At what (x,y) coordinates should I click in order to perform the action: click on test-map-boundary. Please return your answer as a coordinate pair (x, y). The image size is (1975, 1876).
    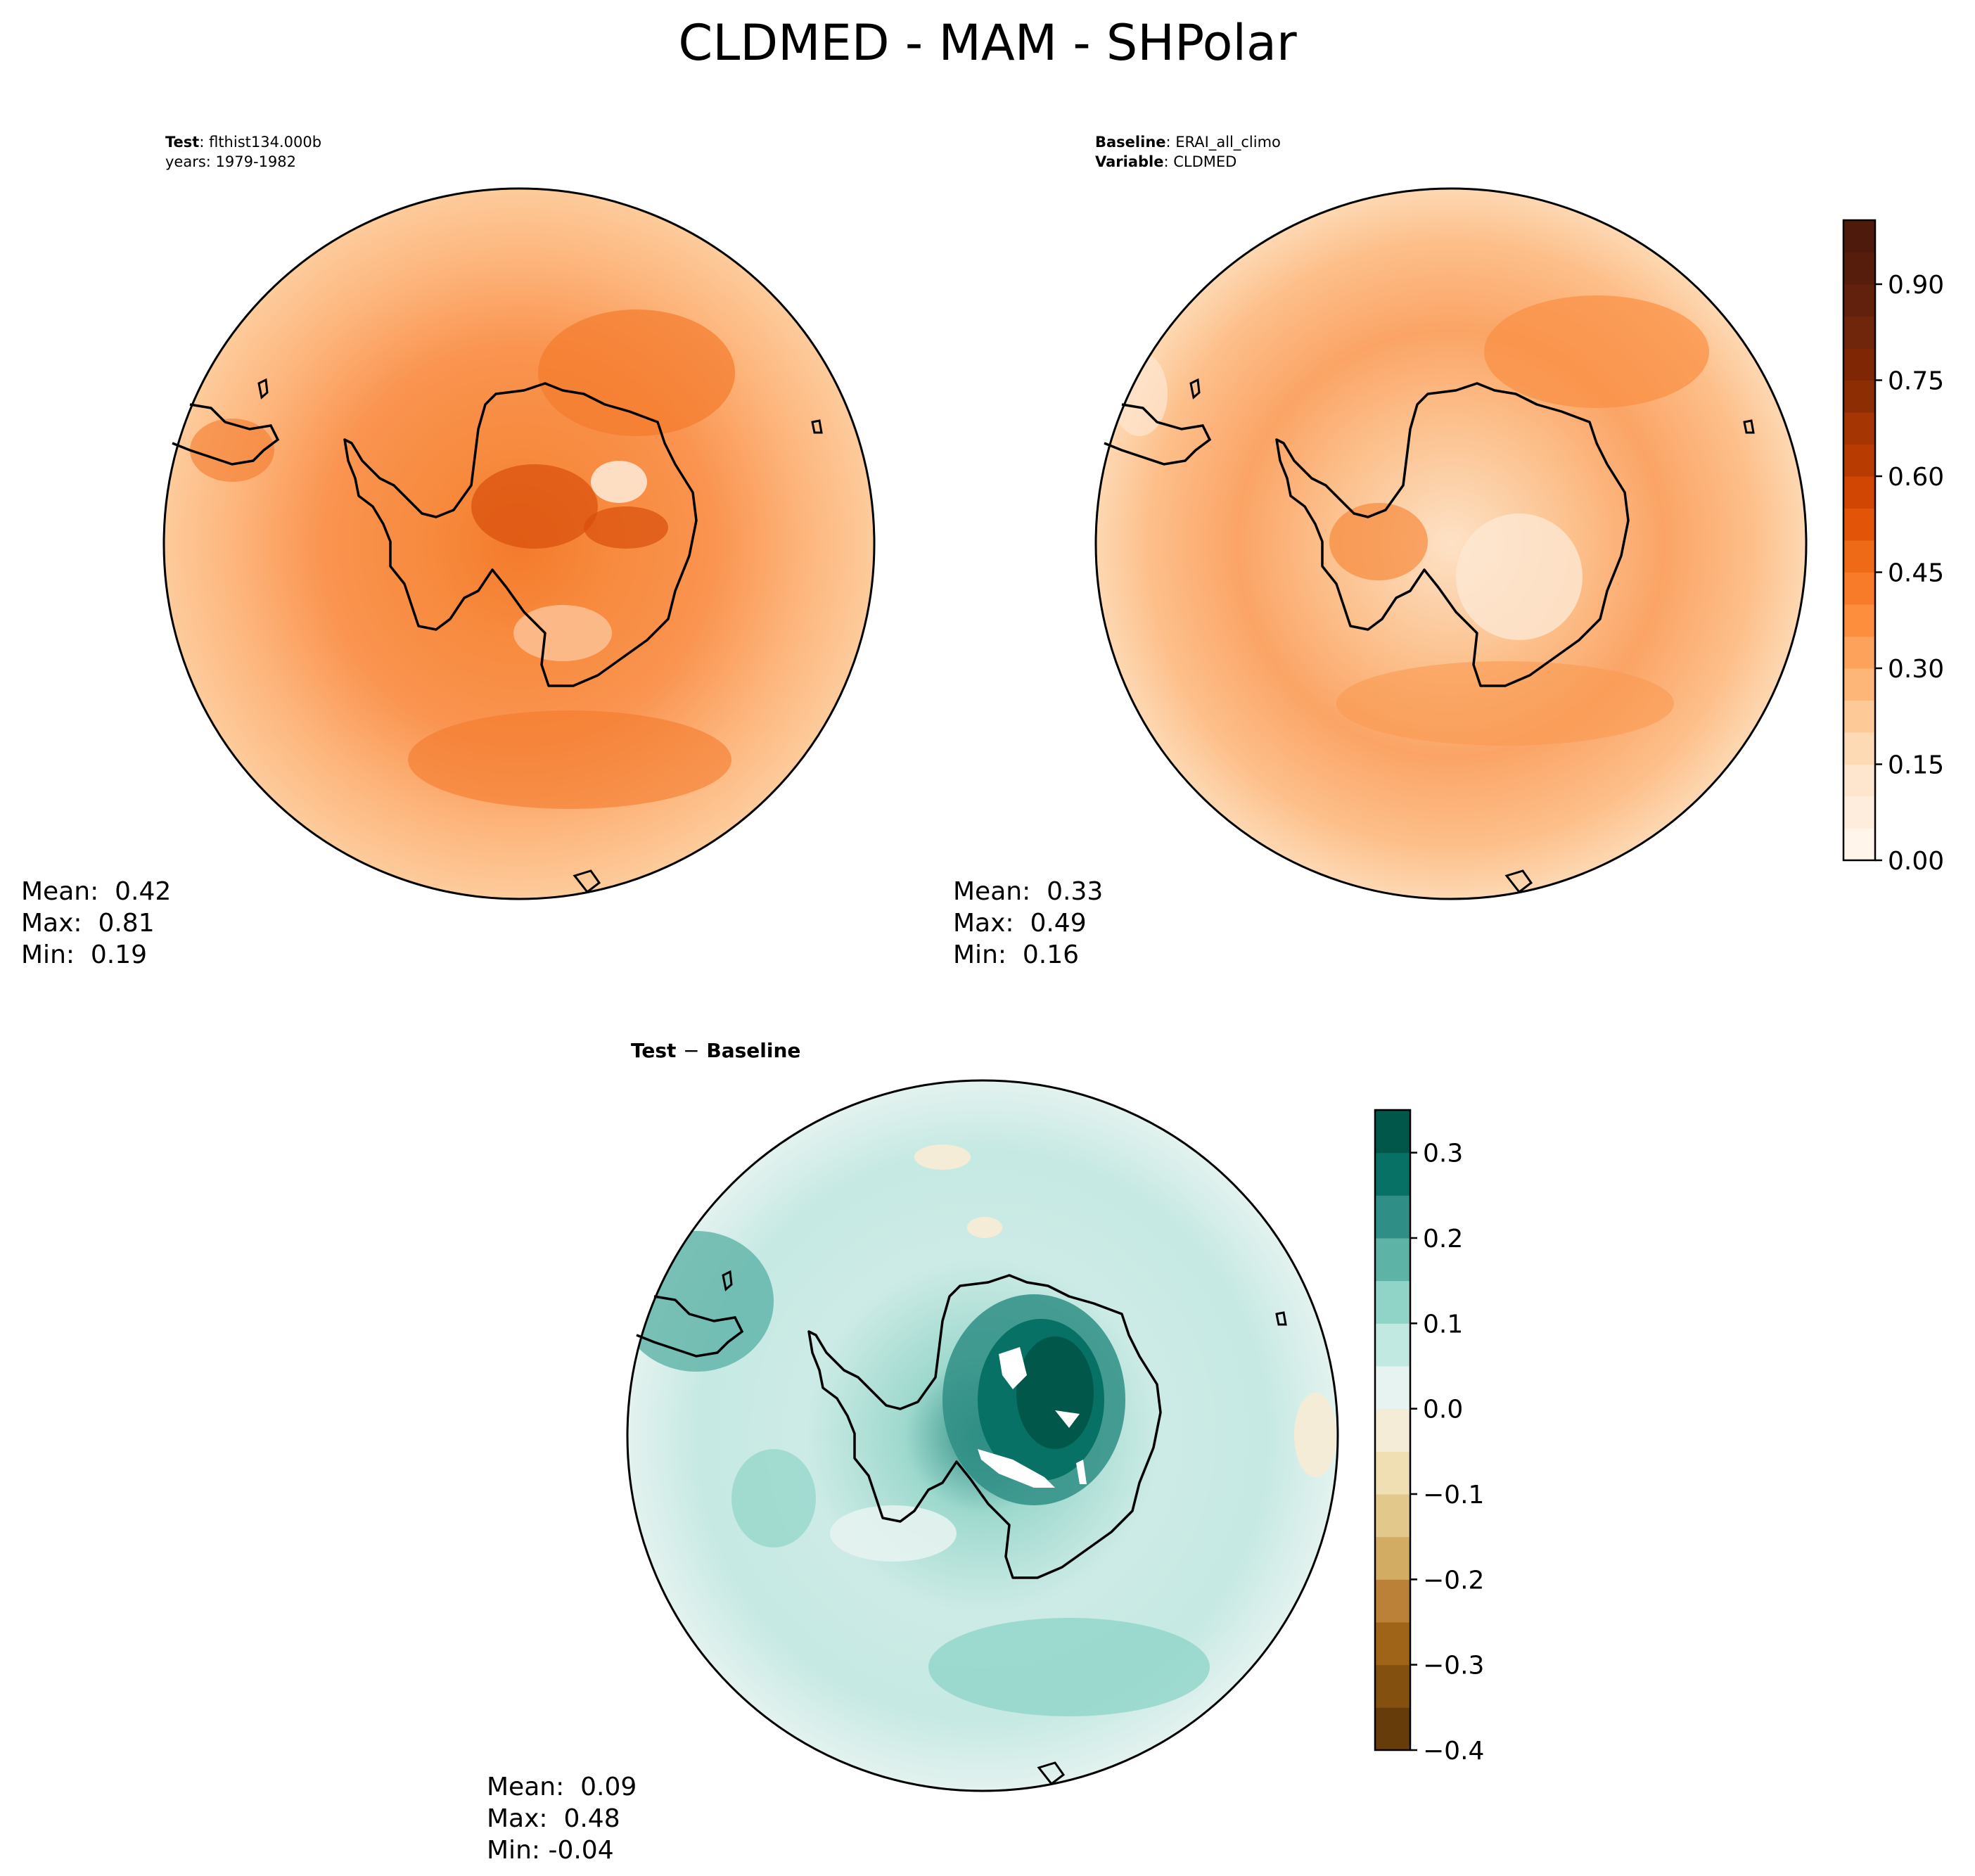
    Looking at the image, I should click on (519, 543).